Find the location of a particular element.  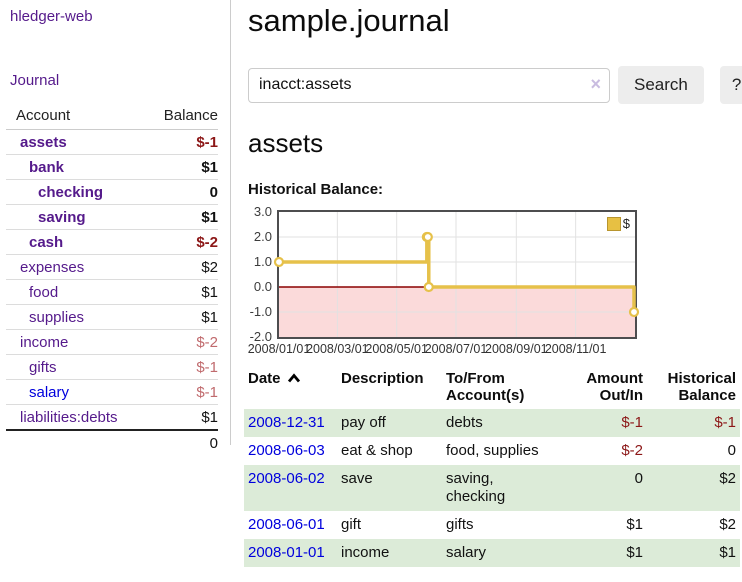

date-column-label: Date is located at coordinates (264, 378).